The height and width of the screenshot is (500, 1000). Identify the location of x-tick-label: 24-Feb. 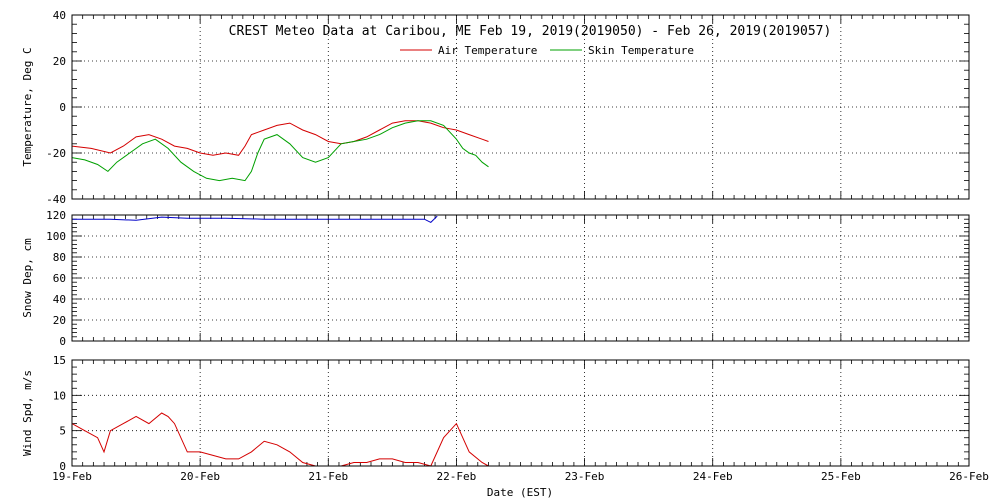
(713, 476).